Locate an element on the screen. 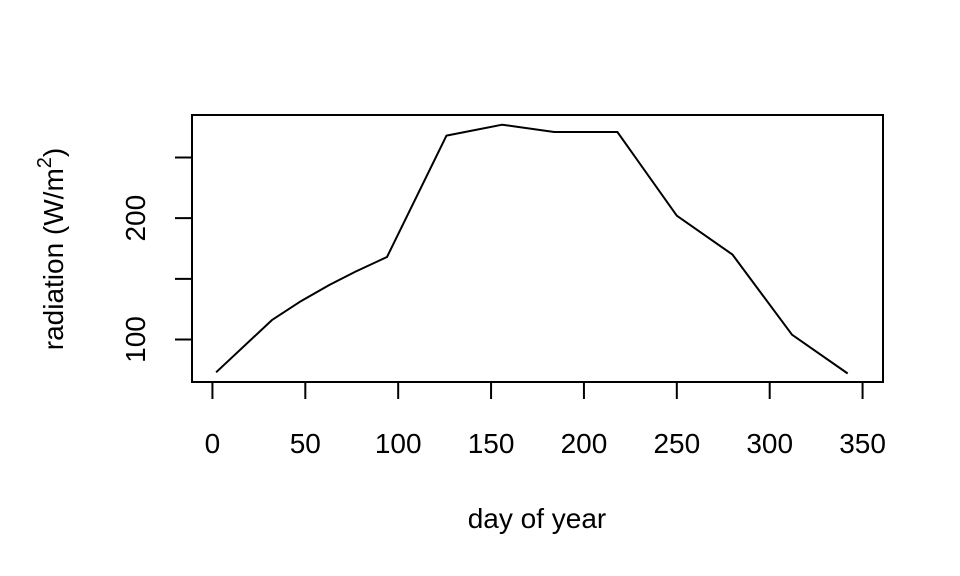  y-axis: 100 200 is located at coordinates (156, 259).